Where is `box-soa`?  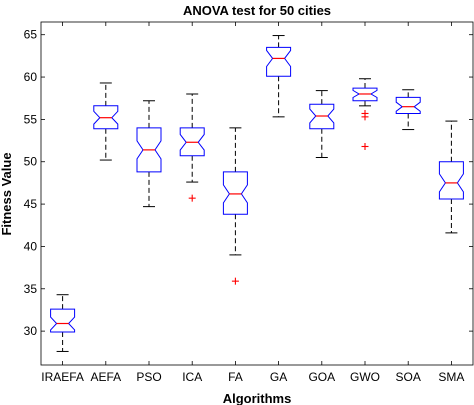
box-soa is located at coordinates (408, 110).